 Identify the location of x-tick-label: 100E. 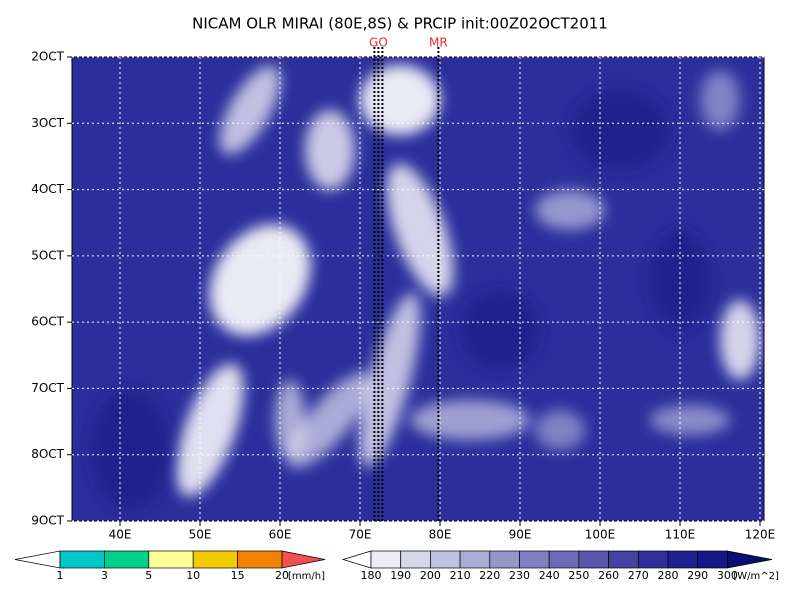
(600, 535).